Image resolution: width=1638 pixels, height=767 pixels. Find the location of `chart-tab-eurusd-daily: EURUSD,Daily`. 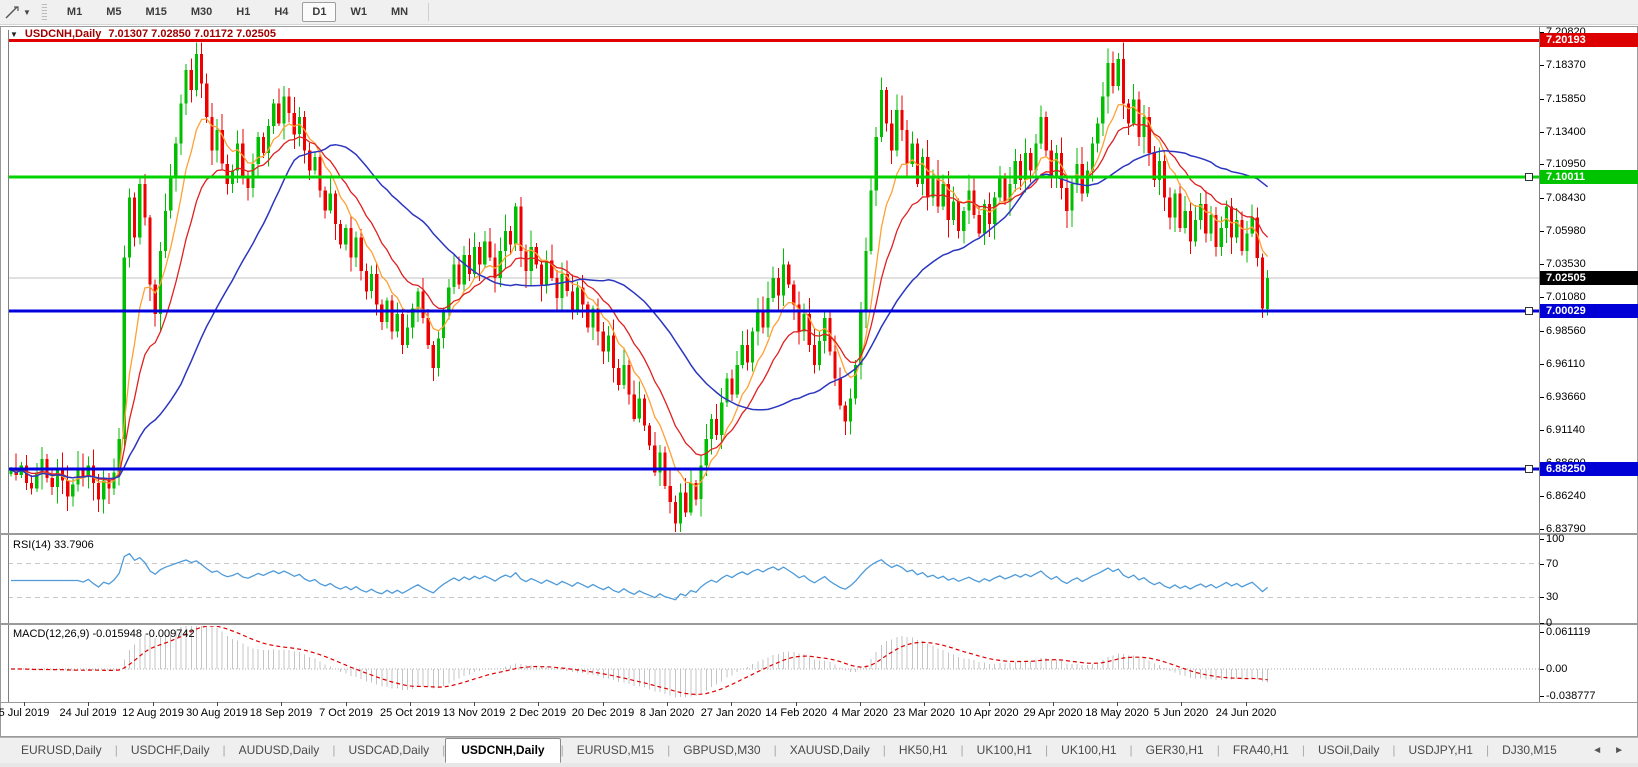

chart-tab-eurusd-daily: EURUSD,Daily is located at coordinates (61, 750).